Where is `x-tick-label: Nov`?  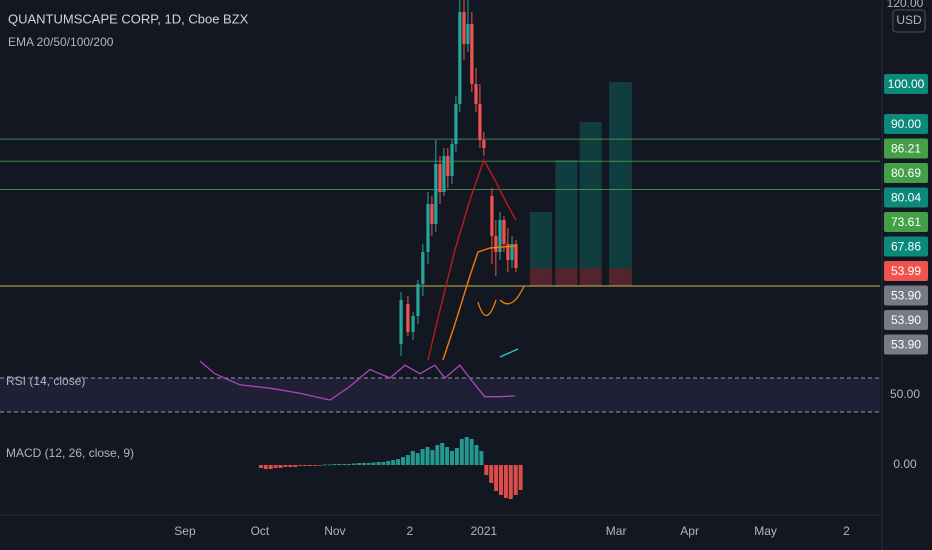
x-tick-label: Nov is located at coordinates (334, 531).